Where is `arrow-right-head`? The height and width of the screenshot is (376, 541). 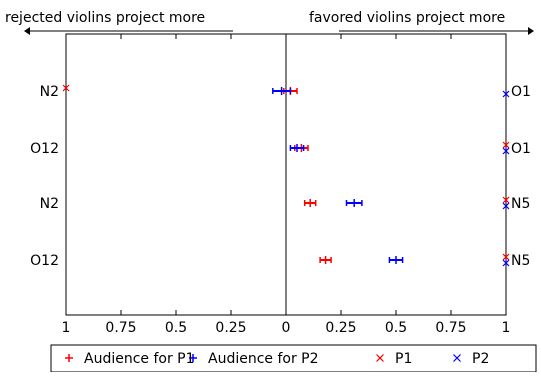
arrow-right-head is located at coordinates (531, 31).